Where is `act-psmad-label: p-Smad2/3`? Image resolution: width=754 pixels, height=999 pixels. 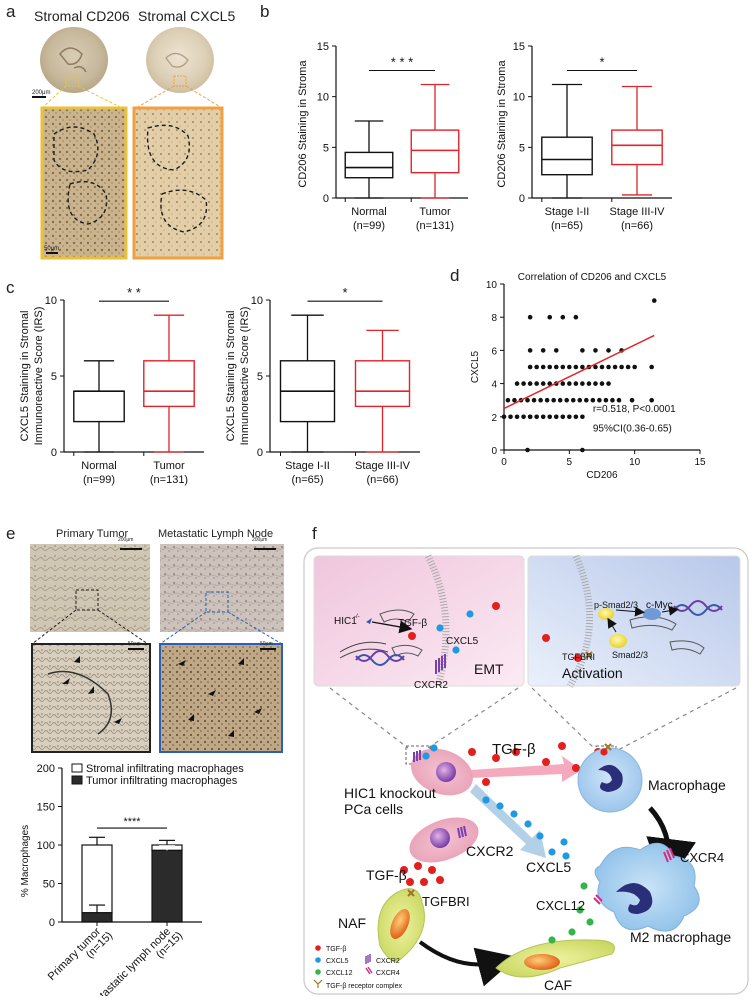
act-psmad-label: p-Smad2/3 is located at coordinates (616, 605).